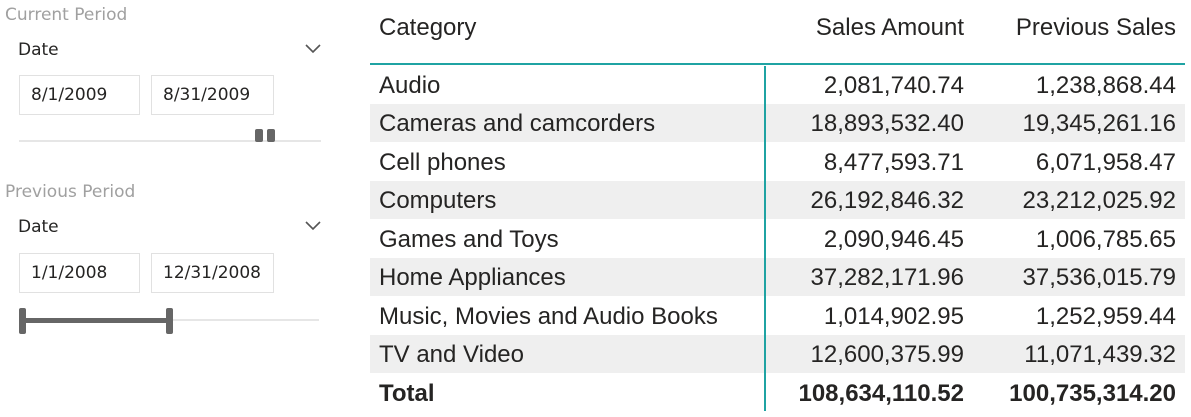  I want to click on header-sales-amount: Sales Amount, so click(889, 27).